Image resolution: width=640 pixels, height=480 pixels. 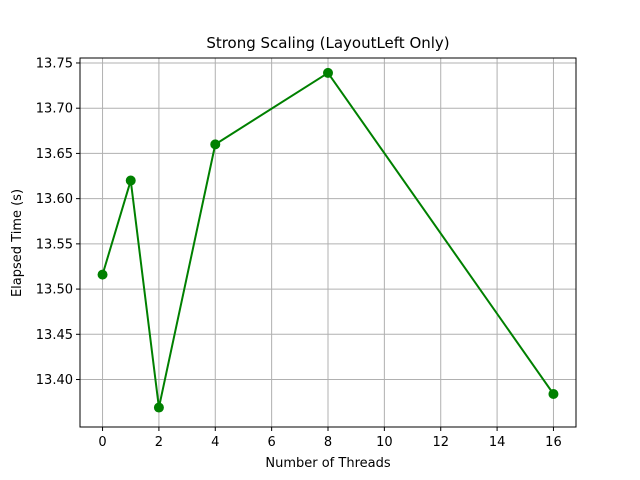 What do you see at coordinates (54, 199) in the screenshot?
I see `y-tick-label: 13.60` at bounding box center [54, 199].